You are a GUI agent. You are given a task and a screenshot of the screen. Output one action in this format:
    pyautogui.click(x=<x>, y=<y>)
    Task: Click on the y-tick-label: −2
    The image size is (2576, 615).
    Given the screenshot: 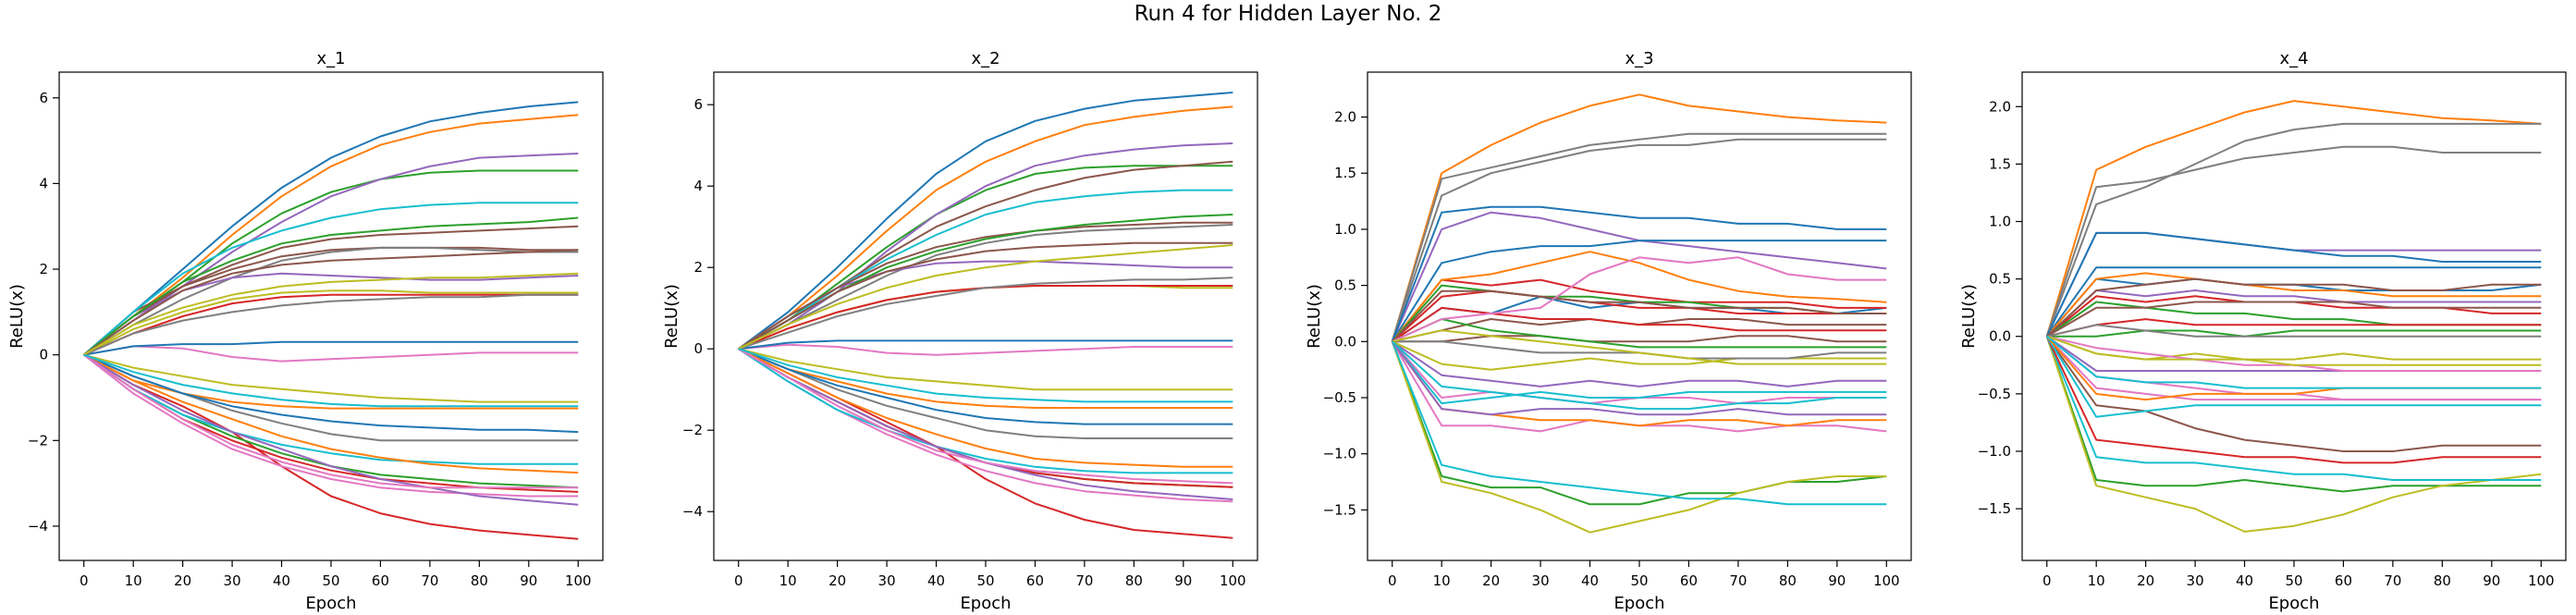 What is the action you would take?
    pyautogui.click(x=692, y=430)
    